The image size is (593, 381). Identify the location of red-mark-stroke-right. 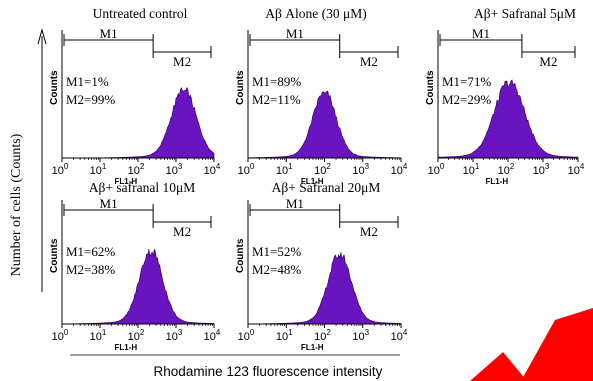
(557, 344).